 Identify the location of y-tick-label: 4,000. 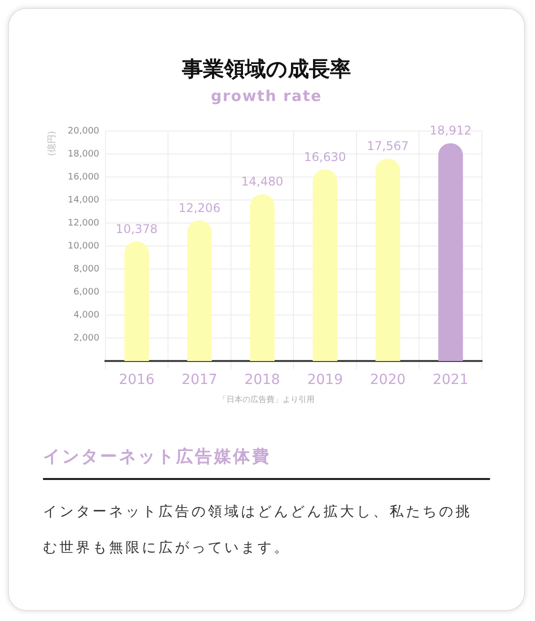
(87, 315).